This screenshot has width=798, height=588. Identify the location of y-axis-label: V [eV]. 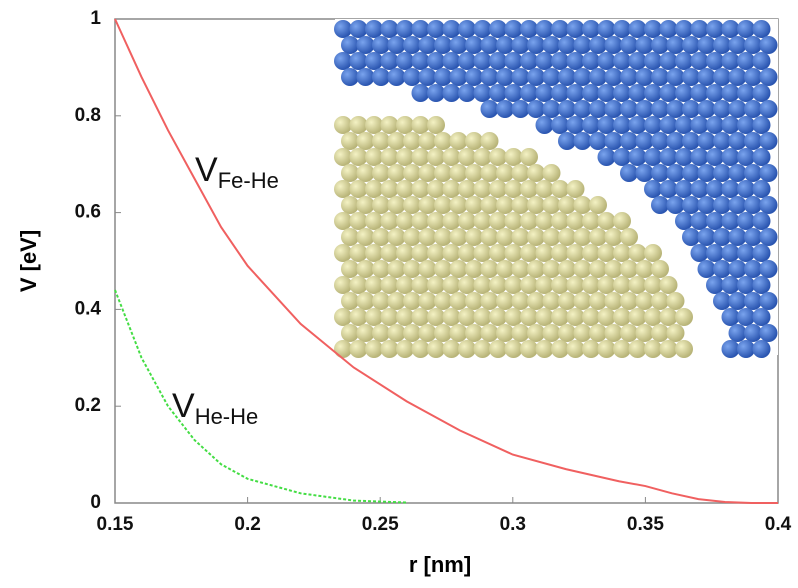
(28, 261).